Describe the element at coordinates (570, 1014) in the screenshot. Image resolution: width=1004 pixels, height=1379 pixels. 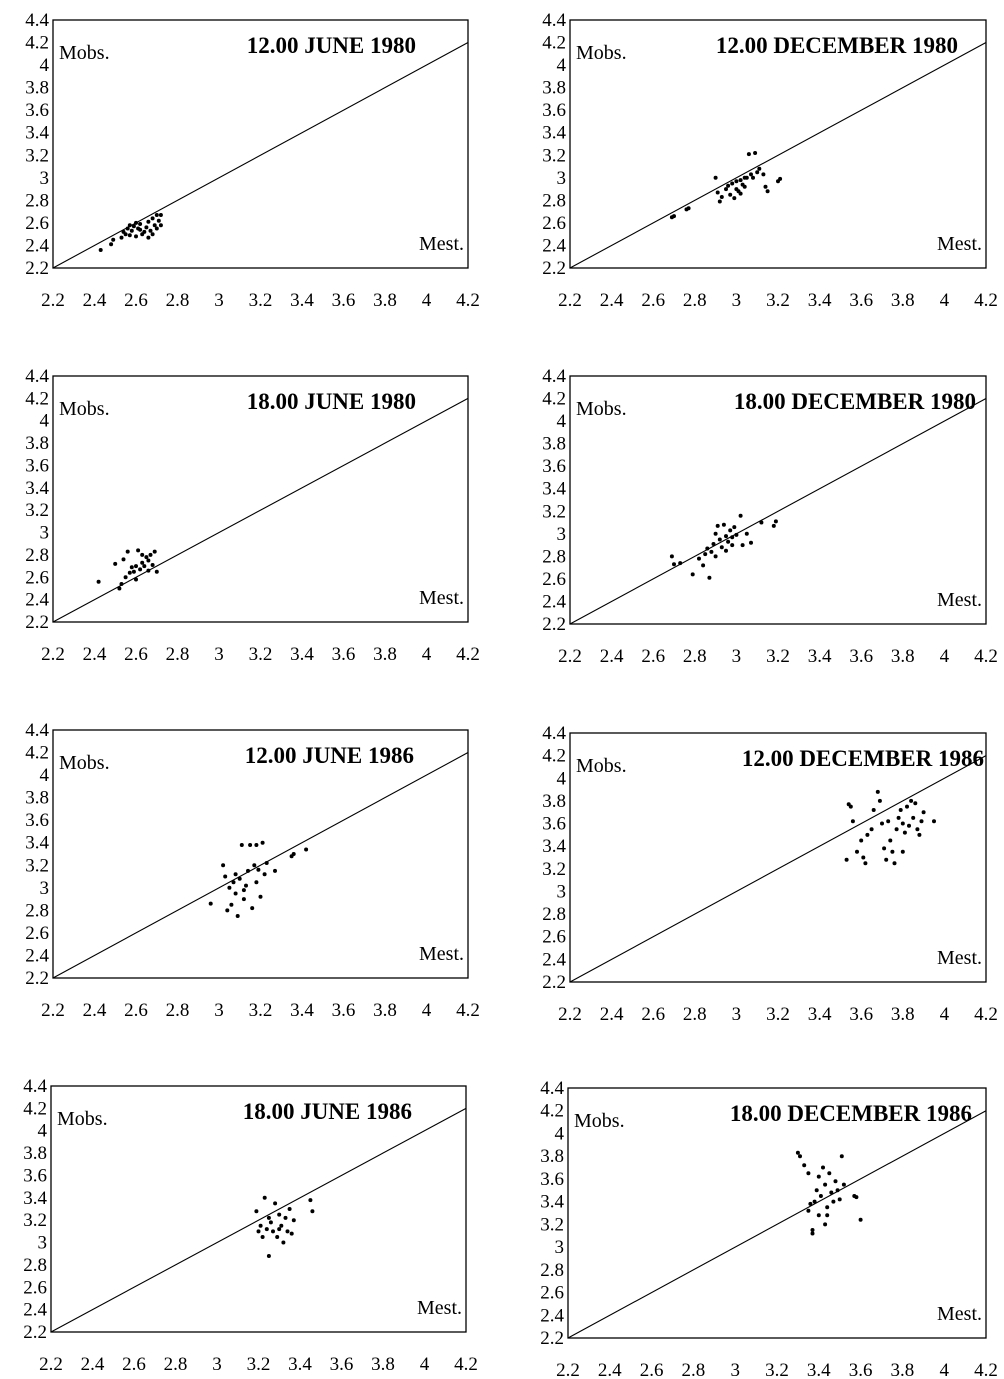
I see `x-tick-label: 2.2` at that location.